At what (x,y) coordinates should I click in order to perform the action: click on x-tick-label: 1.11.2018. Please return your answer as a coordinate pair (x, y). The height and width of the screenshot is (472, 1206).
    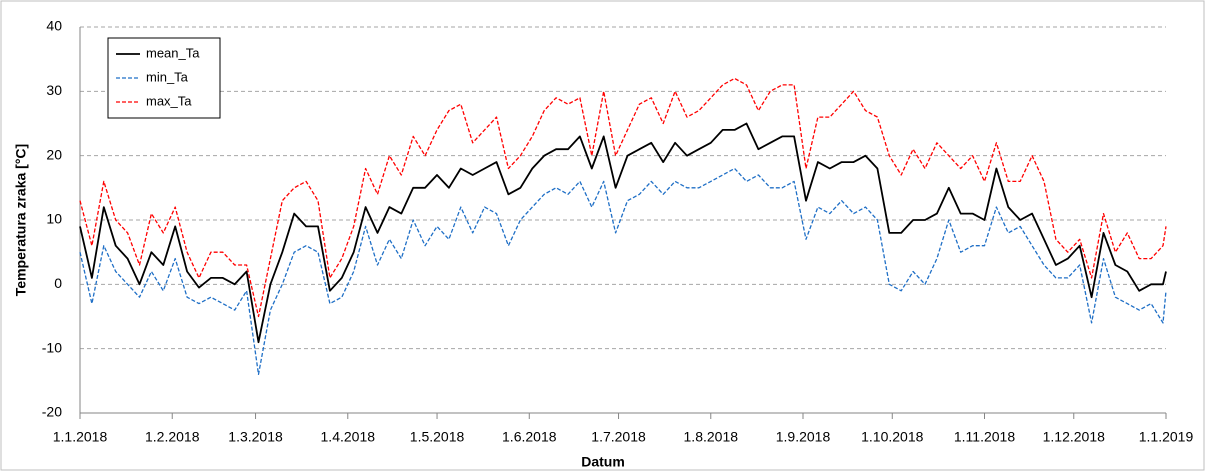
    Looking at the image, I should click on (984, 437).